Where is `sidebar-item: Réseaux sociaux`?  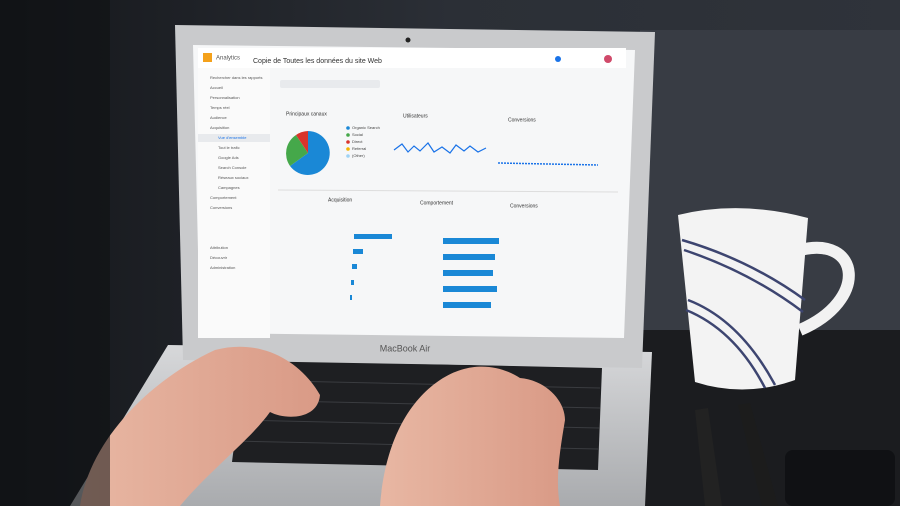
sidebar-item: Réseaux sociaux is located at coordinates (233, 177).